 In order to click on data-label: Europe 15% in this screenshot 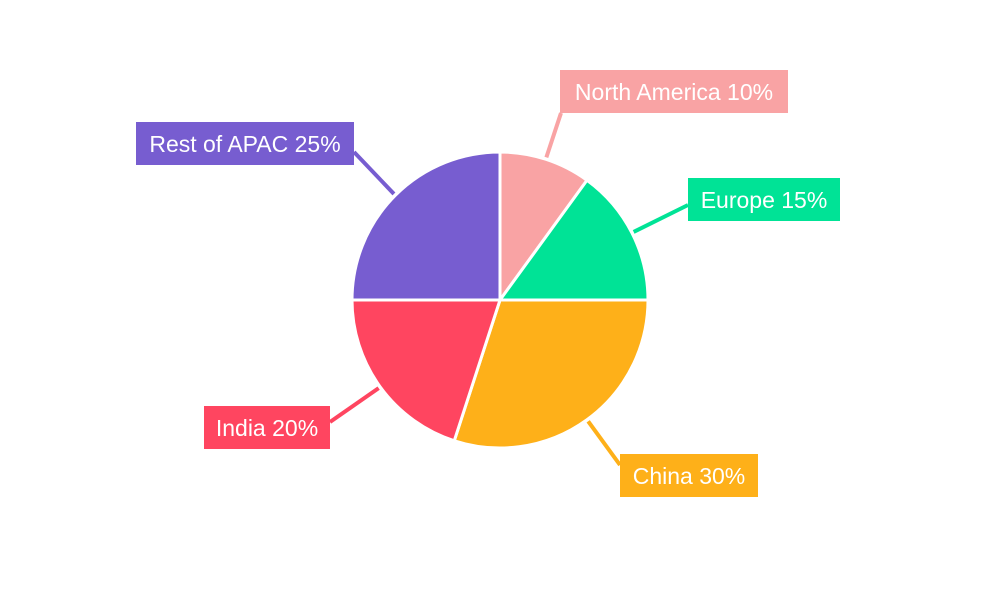, I will do `click(764, 200)`.